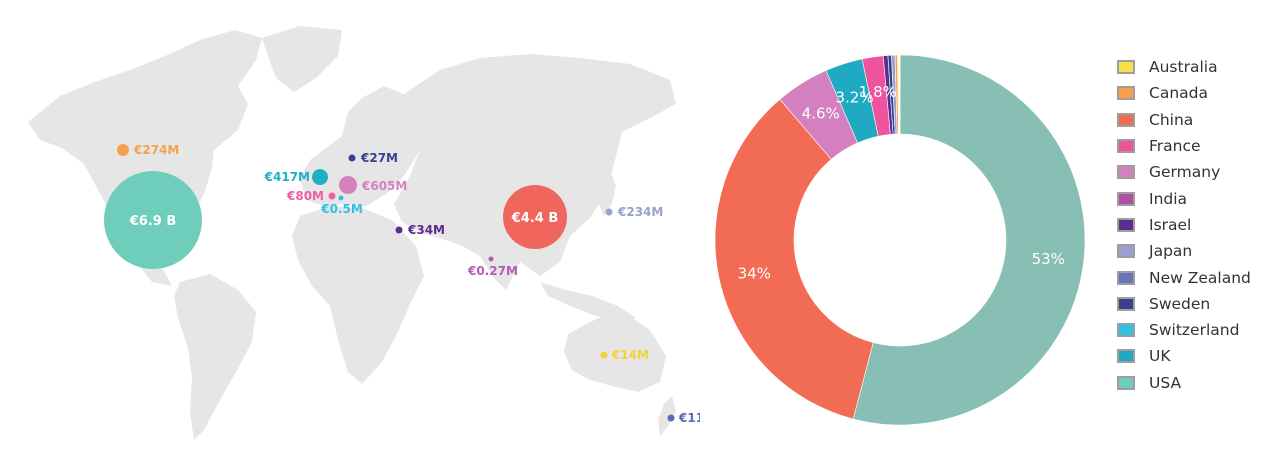  What do you see at coordinates (1197, 198) in the screenshot?
I see `legend-item-india: India` at bounding box center [1197, 198].